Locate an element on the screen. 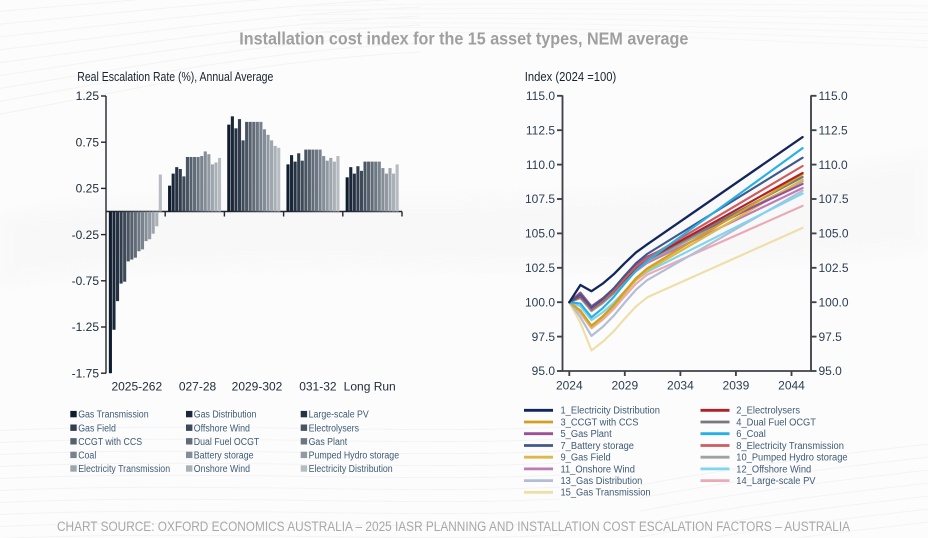  svg-text: Long Run is located at coordinates (370, 387).